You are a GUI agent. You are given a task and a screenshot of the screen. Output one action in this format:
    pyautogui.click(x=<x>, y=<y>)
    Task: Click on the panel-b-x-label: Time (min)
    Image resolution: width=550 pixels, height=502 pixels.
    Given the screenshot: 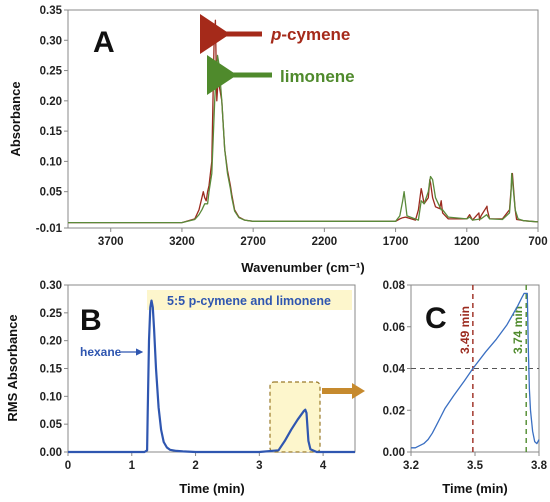 What is the action you would take?
    pyautogui.click(x=212, y=488)
    